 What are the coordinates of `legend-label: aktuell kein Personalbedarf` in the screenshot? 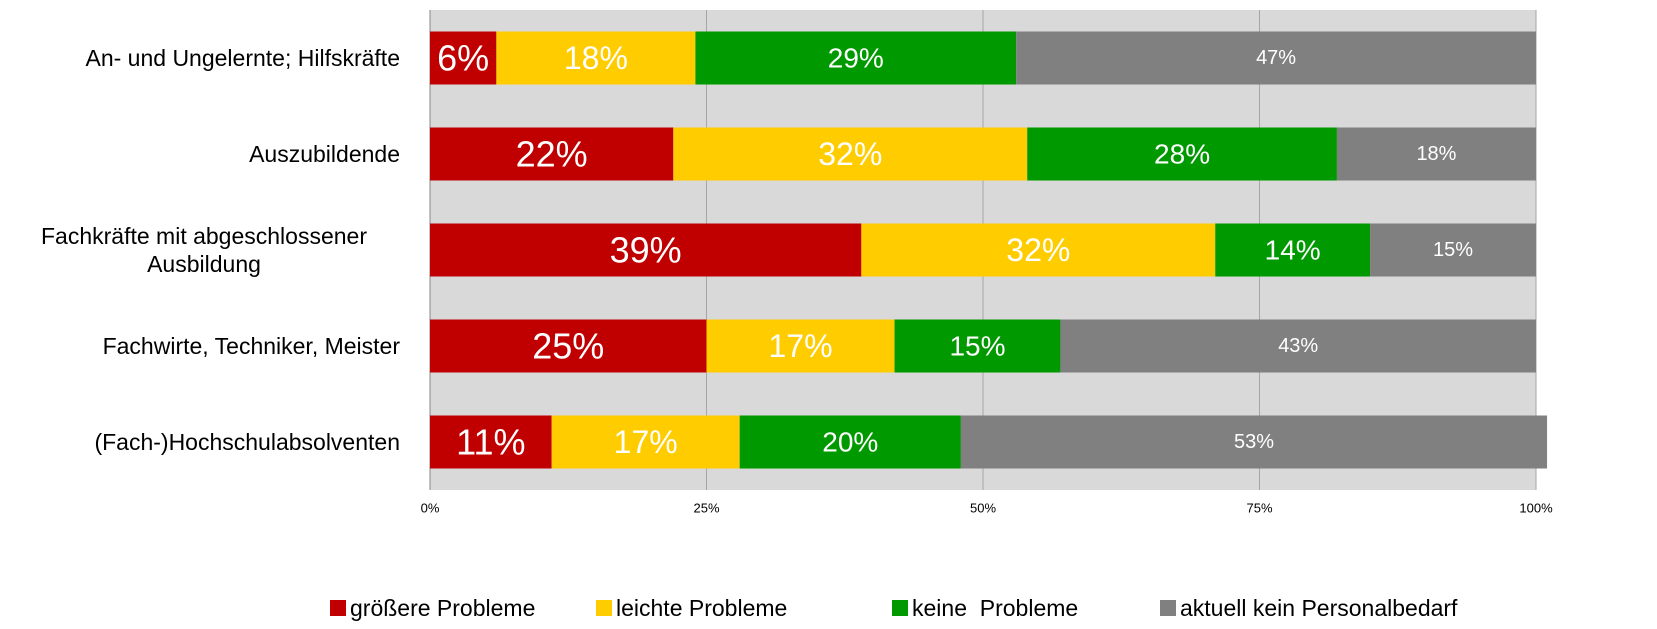 It's located at (1319, 608).